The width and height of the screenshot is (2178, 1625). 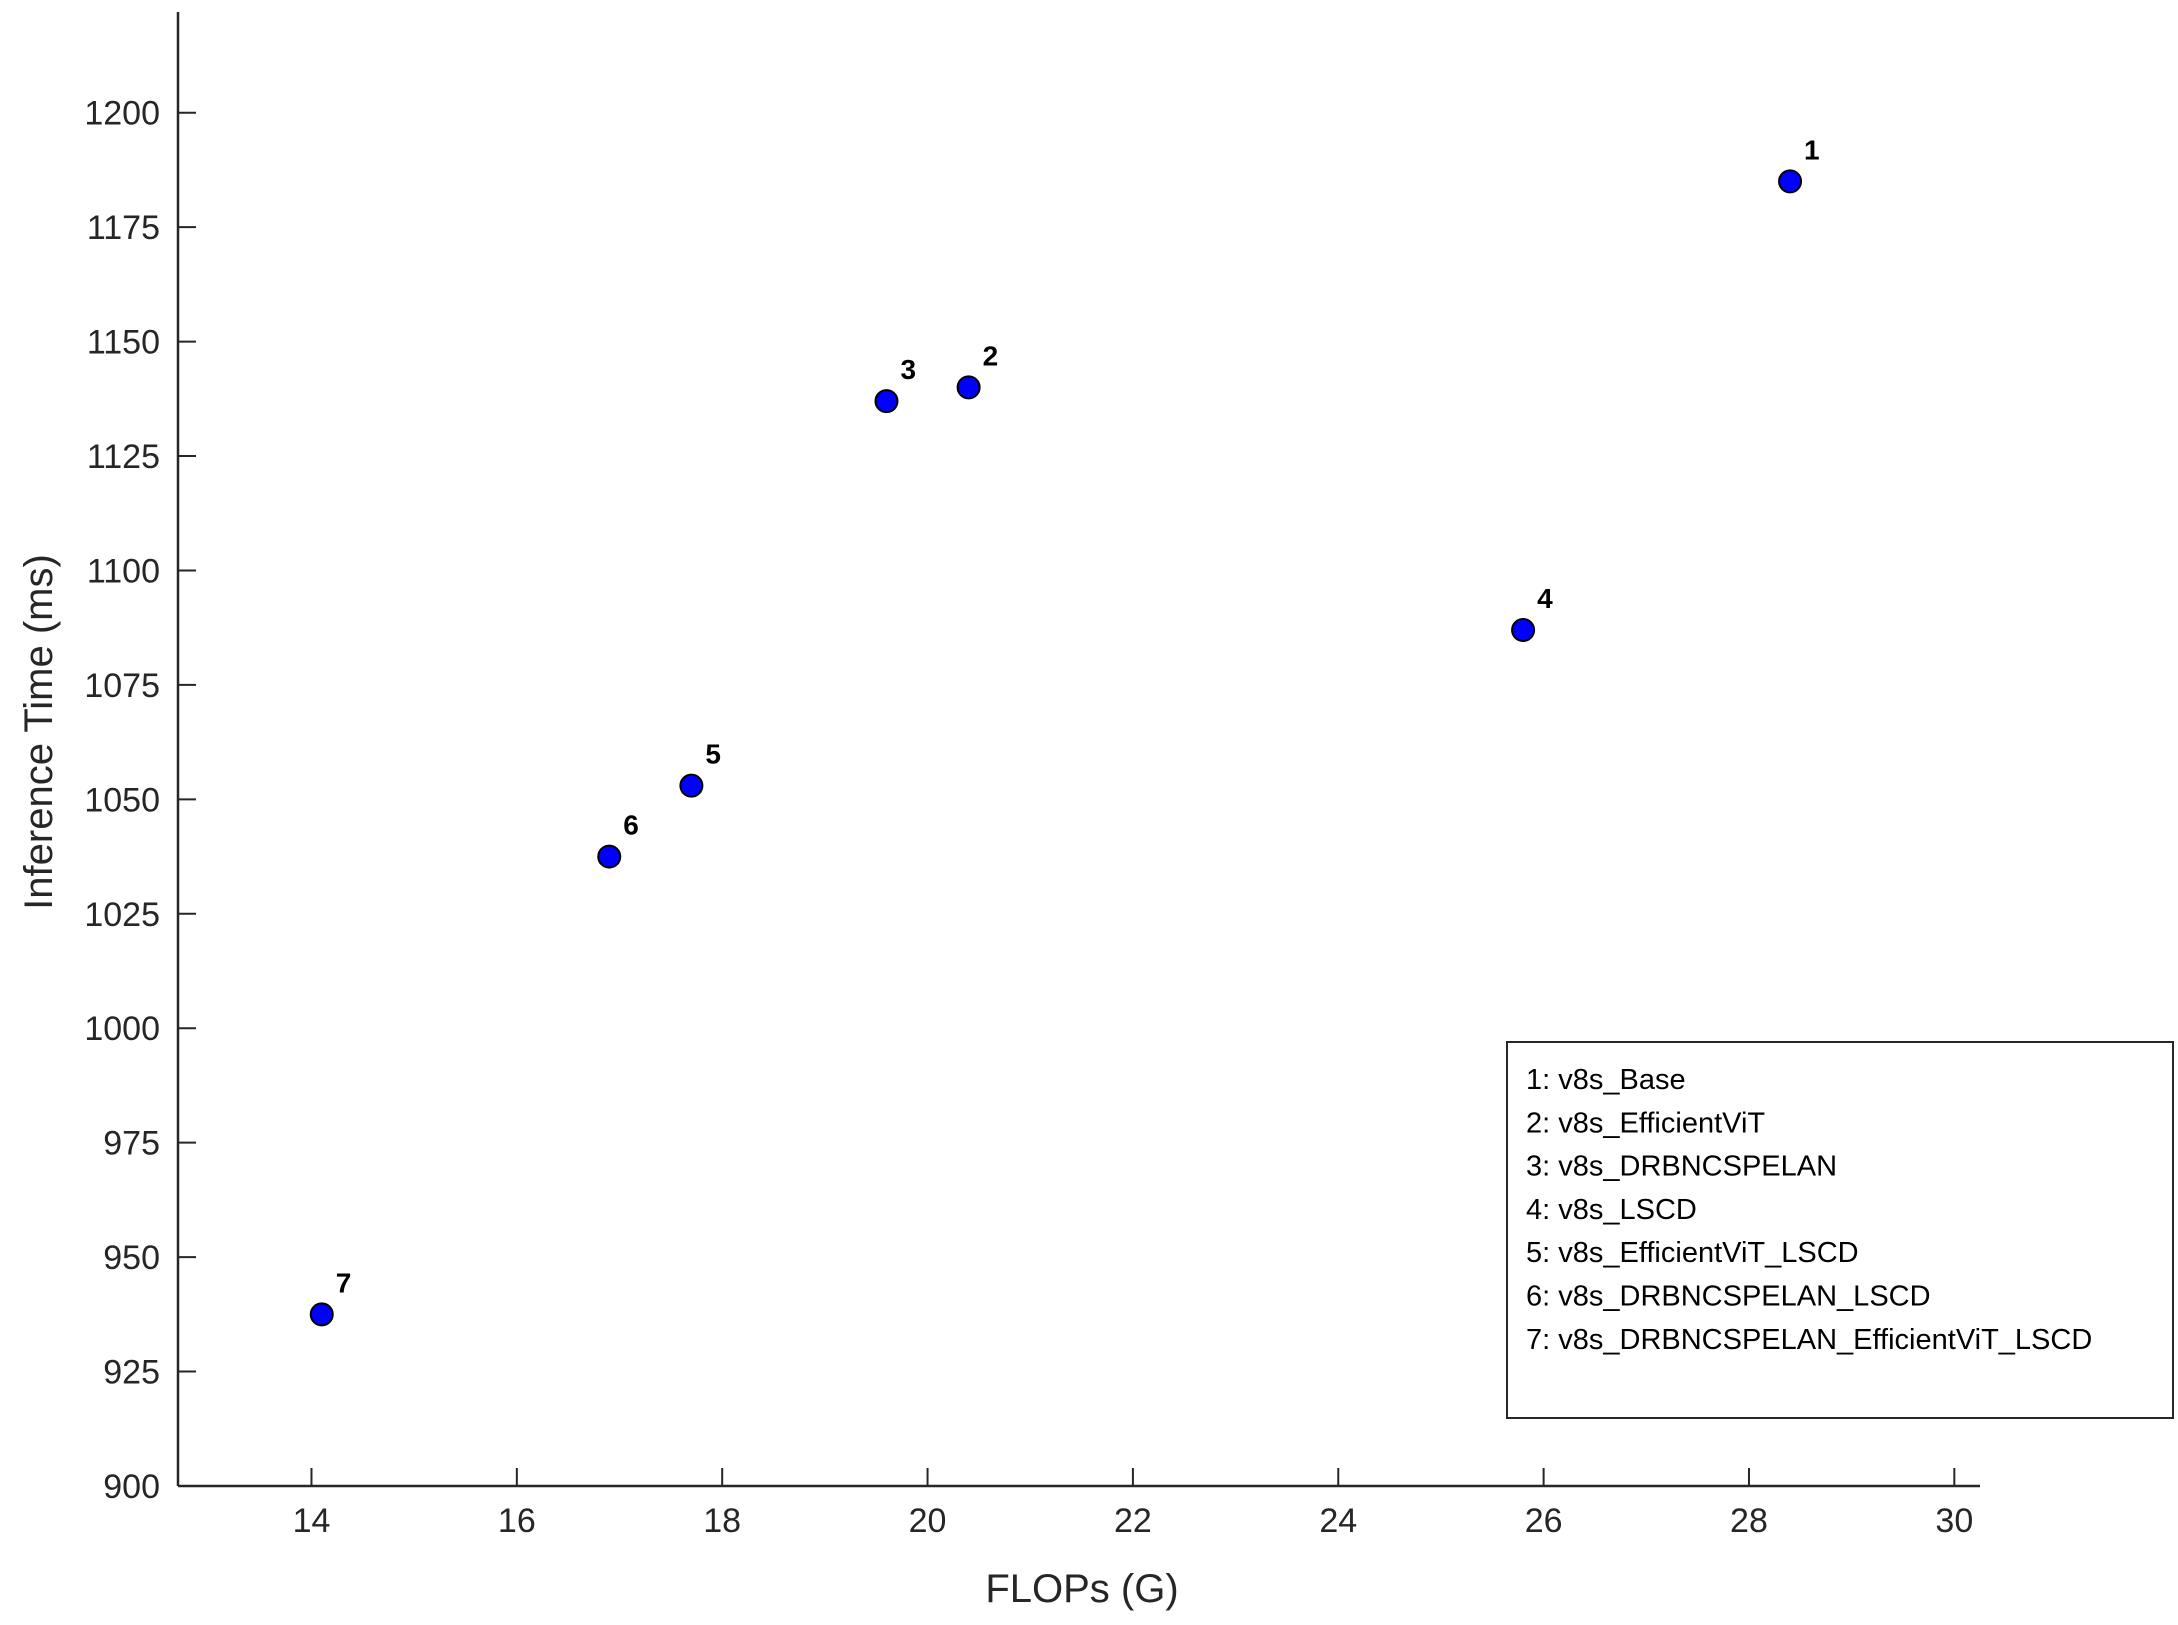 I want to click on point-label: 4, so click(x=1545, y=598).